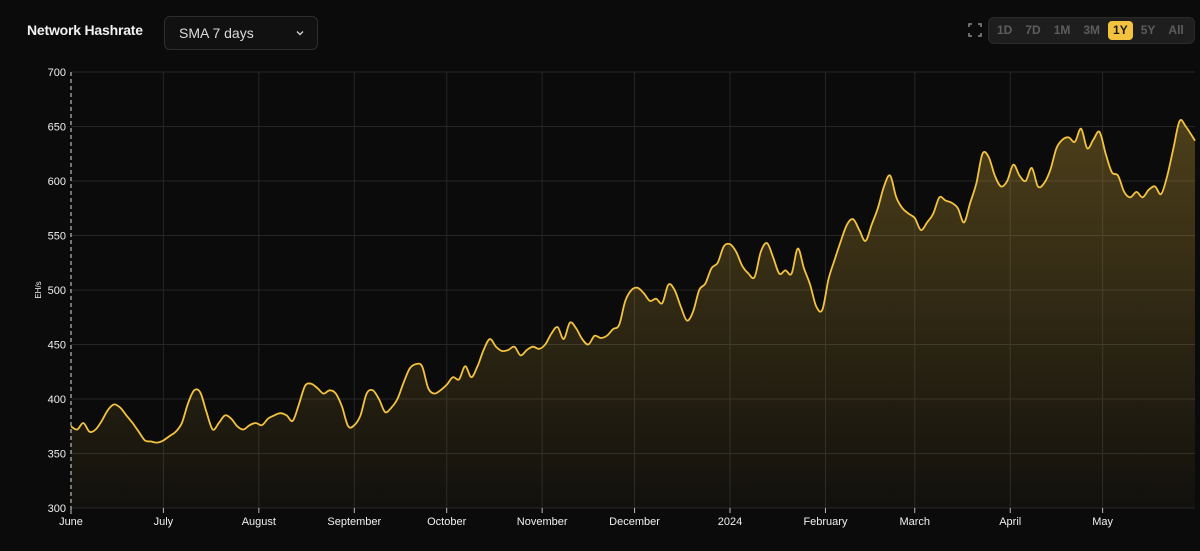  Describe the element at coordinates (542, 522) in the screenshot. I see `x-tick-label: November` at that location.